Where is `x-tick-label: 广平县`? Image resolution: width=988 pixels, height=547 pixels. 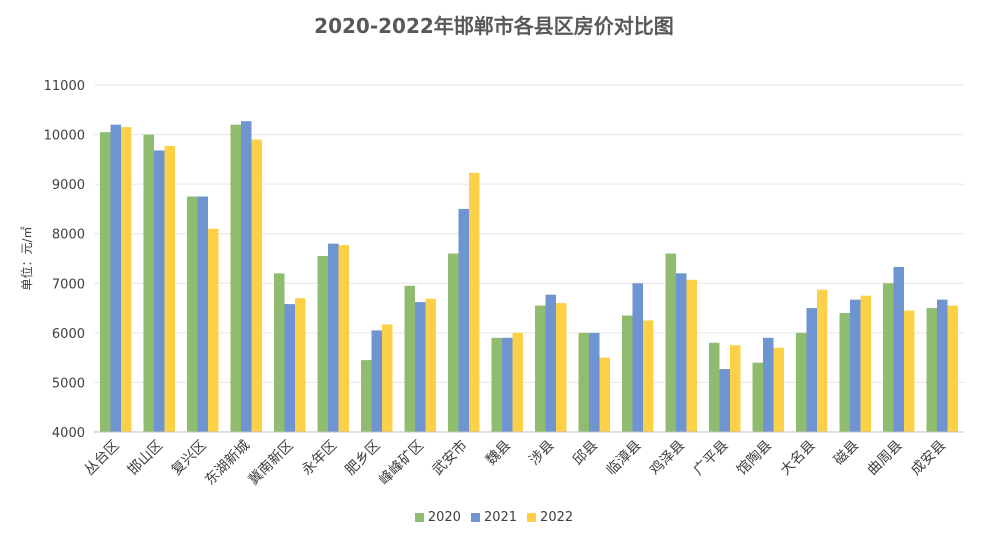
x-tick-label: 广平县 is located at coordinates (711, 458).